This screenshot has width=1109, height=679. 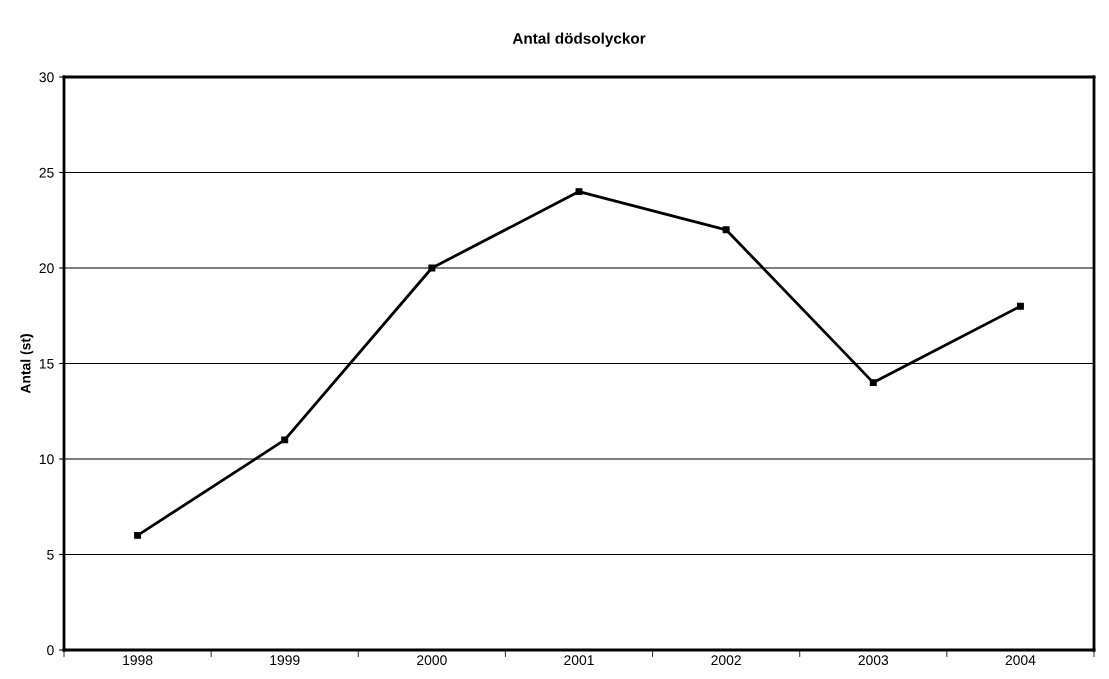 I want to click on y-tick-label: 0, so click(x=50, y=650).